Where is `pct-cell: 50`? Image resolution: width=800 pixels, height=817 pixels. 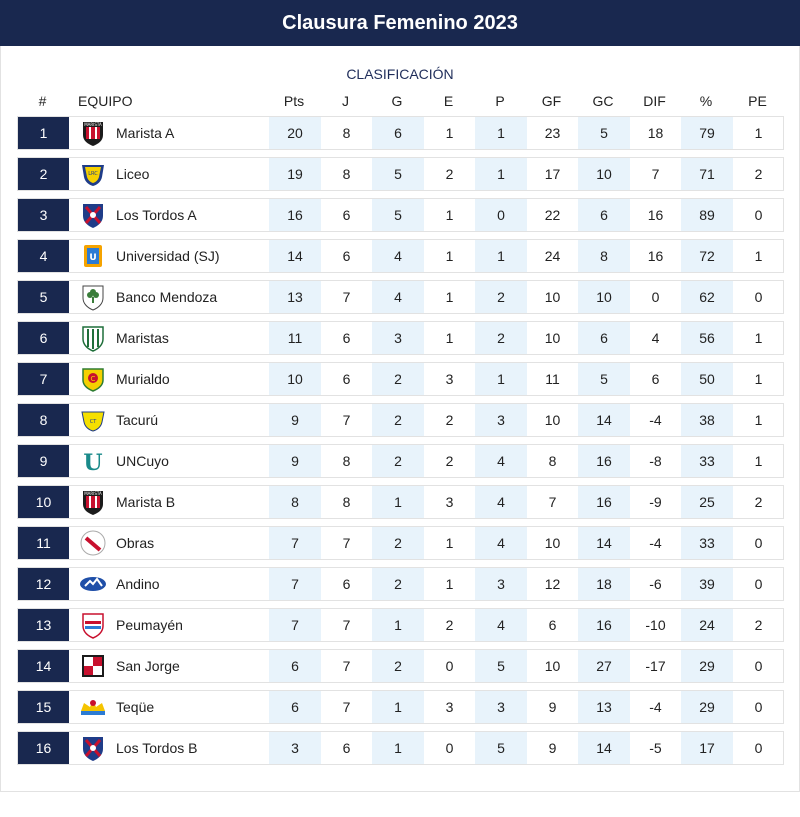
pct-cell: 50 is located at coordinates (707, 379).